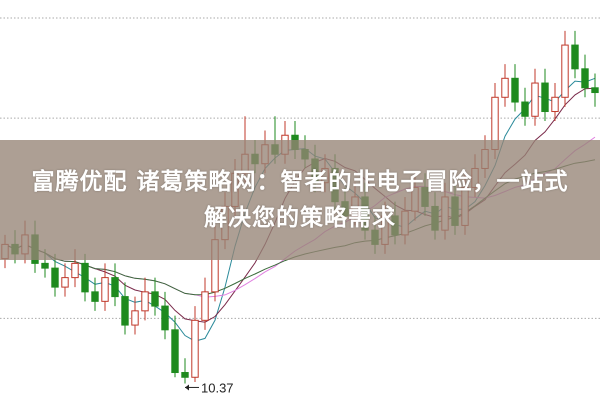  What do you see at coordinates (217, 387) in the screenshot?
I see `low-price-label: 10.37` at bounding box center [217, 387].